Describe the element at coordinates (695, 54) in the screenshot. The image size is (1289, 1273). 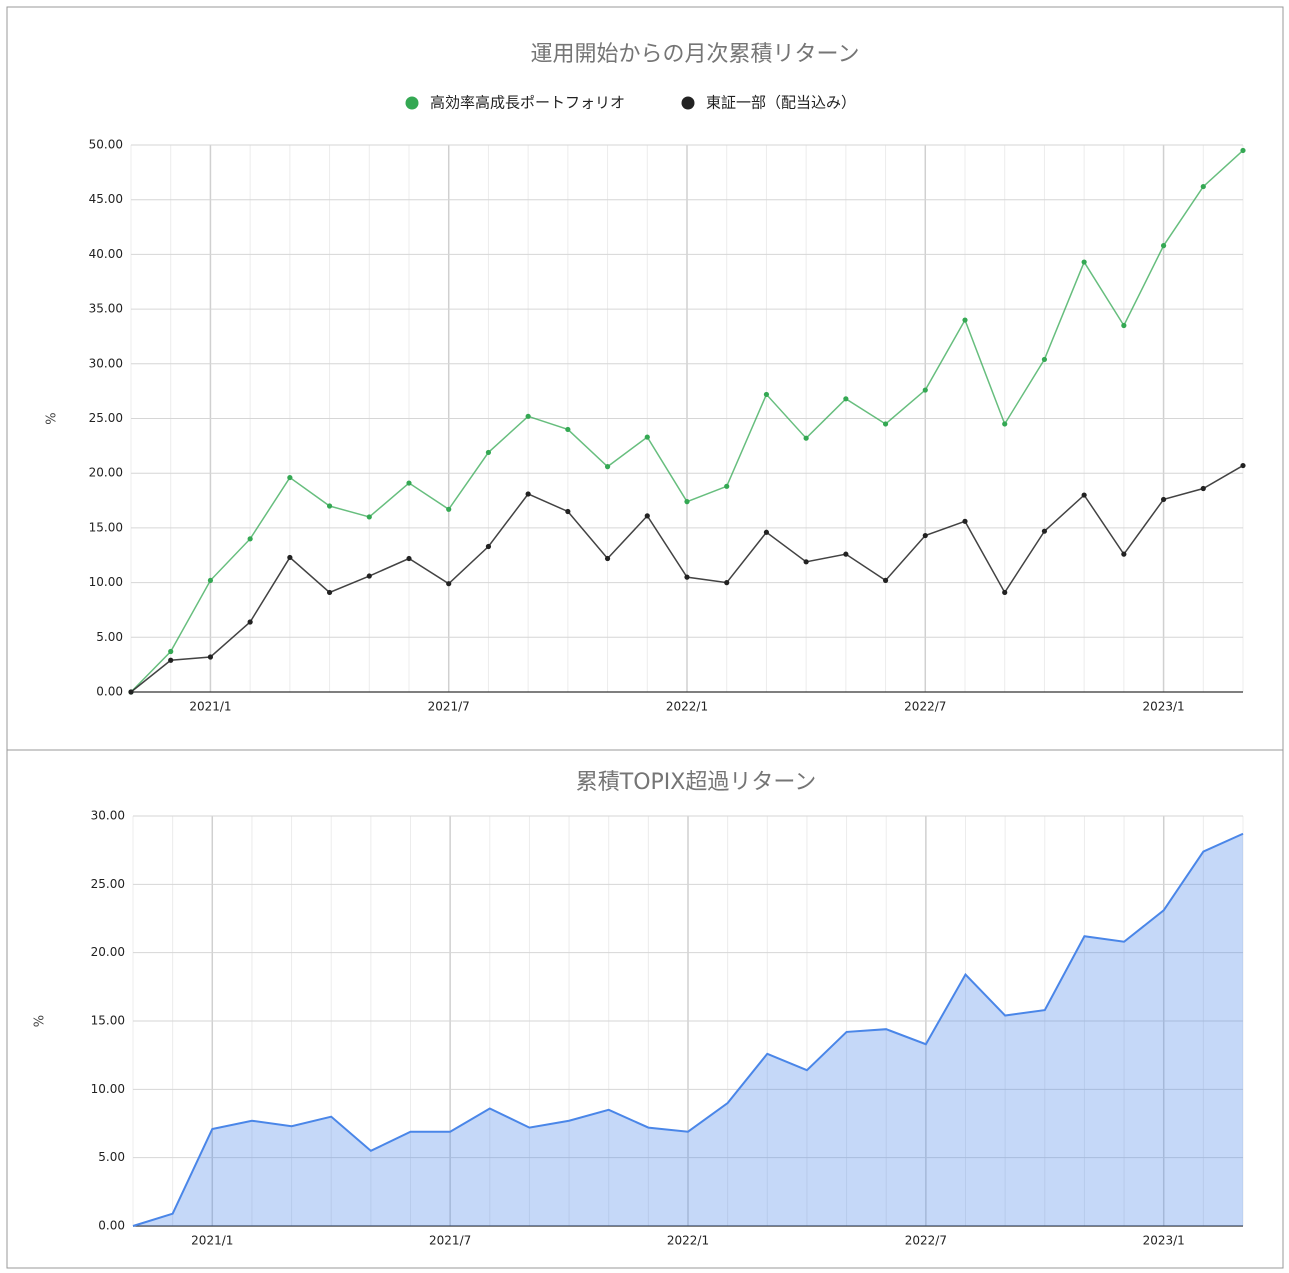
I see `chart-title: 運用開始からの月次累積リターン` at that location.